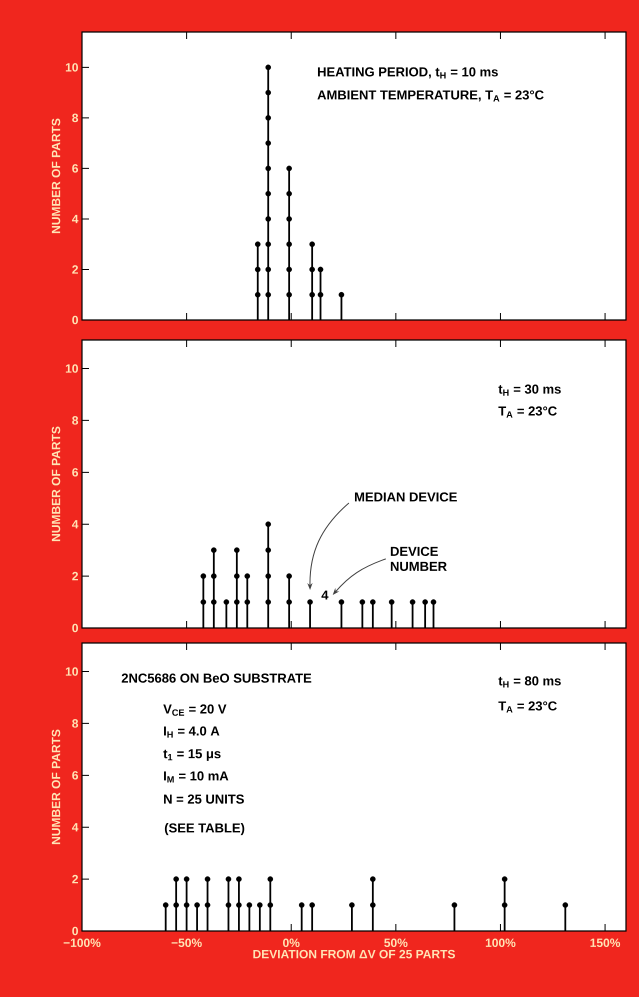 The width and height of the screenshot is (639, 997). Describe the element at coordinates (501, 943) in the screenshot. I see `x-tick-label: 100%` at that location.